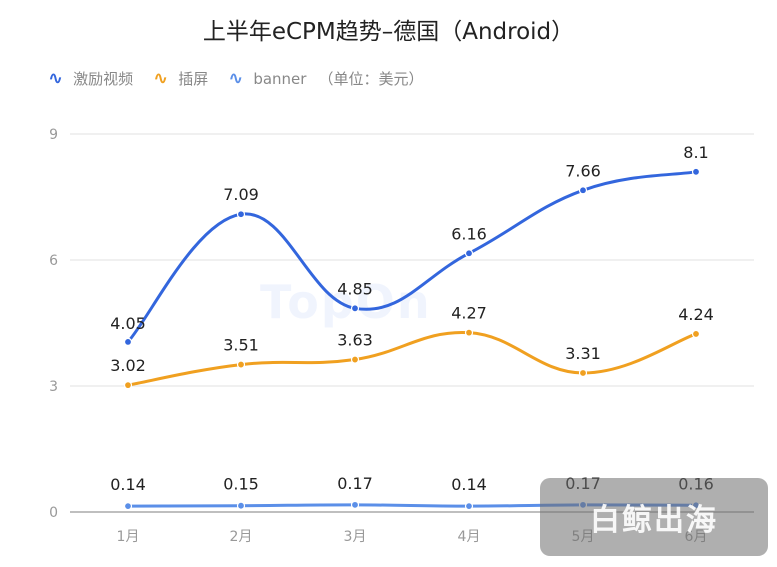 The height and width of the screenshot is (567, 777). Describe the element at coordinates (280, 78) in the screenshot. I see `legend-label: banner` at that location.